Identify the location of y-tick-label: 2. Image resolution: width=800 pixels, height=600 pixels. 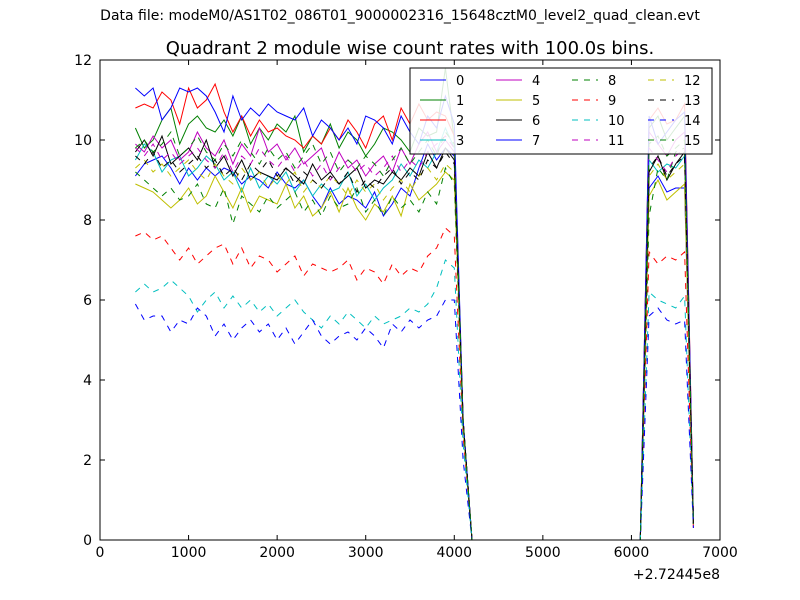
(87, 461).